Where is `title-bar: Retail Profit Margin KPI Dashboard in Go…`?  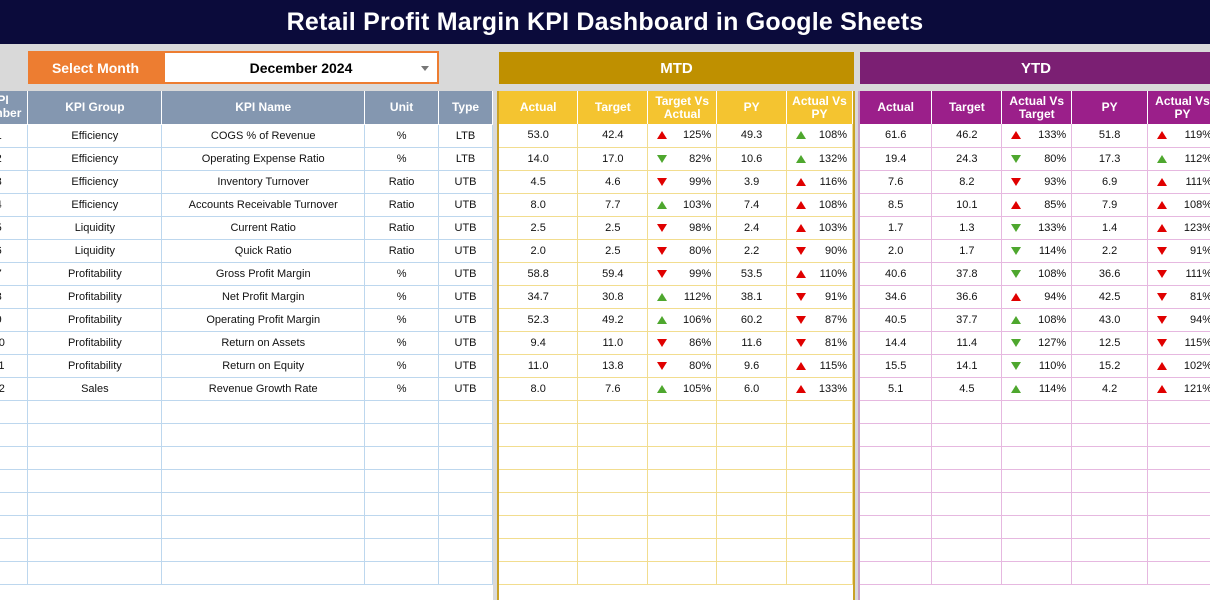
title-bar: Retail Profit Margin KPI Dashboard in Go… is located at coordinates (605, 22).